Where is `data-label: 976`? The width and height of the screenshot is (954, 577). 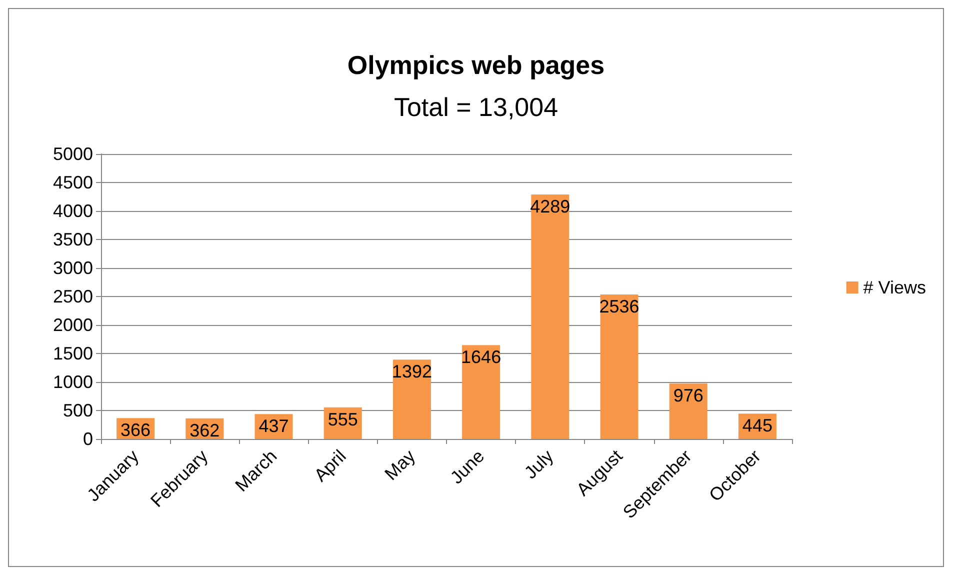
data-label: 976 is located at coordinates (688, 395).